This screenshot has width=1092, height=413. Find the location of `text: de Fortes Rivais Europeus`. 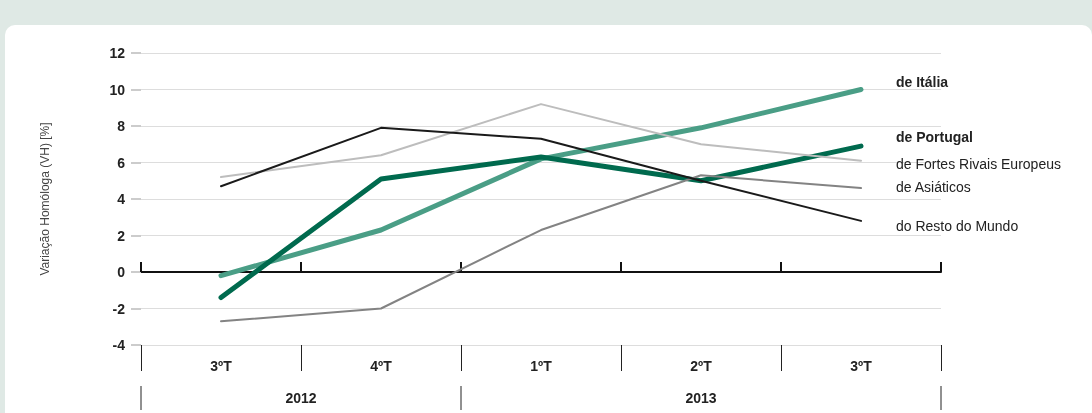

text: de Fortes Rivais Europeus is located at coordinates (978, 163).